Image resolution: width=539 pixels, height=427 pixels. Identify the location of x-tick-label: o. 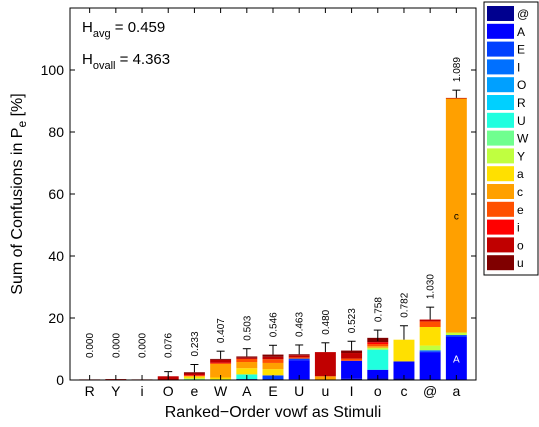
(378, 391).